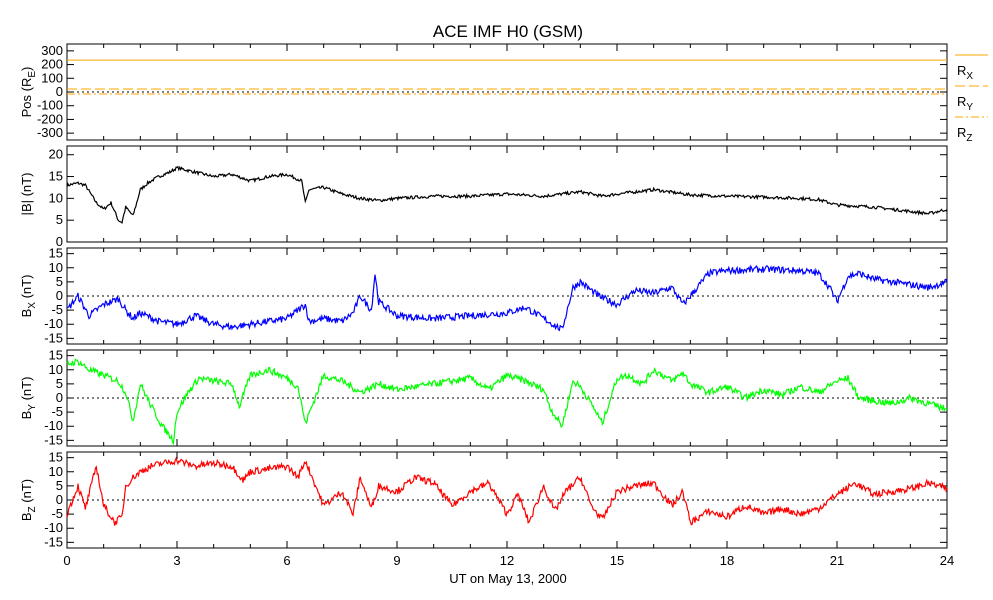 This screenshot has height=600, width=993. What do you see at coordinates (947, 560) in the screenshot?
I see `x-tick-label: 24` at bounding box center [947, 560].